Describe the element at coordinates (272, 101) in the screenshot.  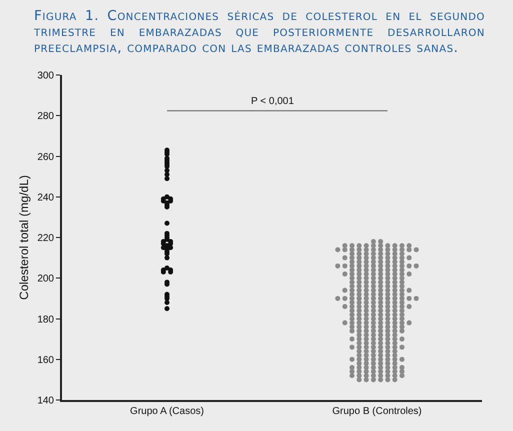
I see `annotation: P < 0,001` at that location.